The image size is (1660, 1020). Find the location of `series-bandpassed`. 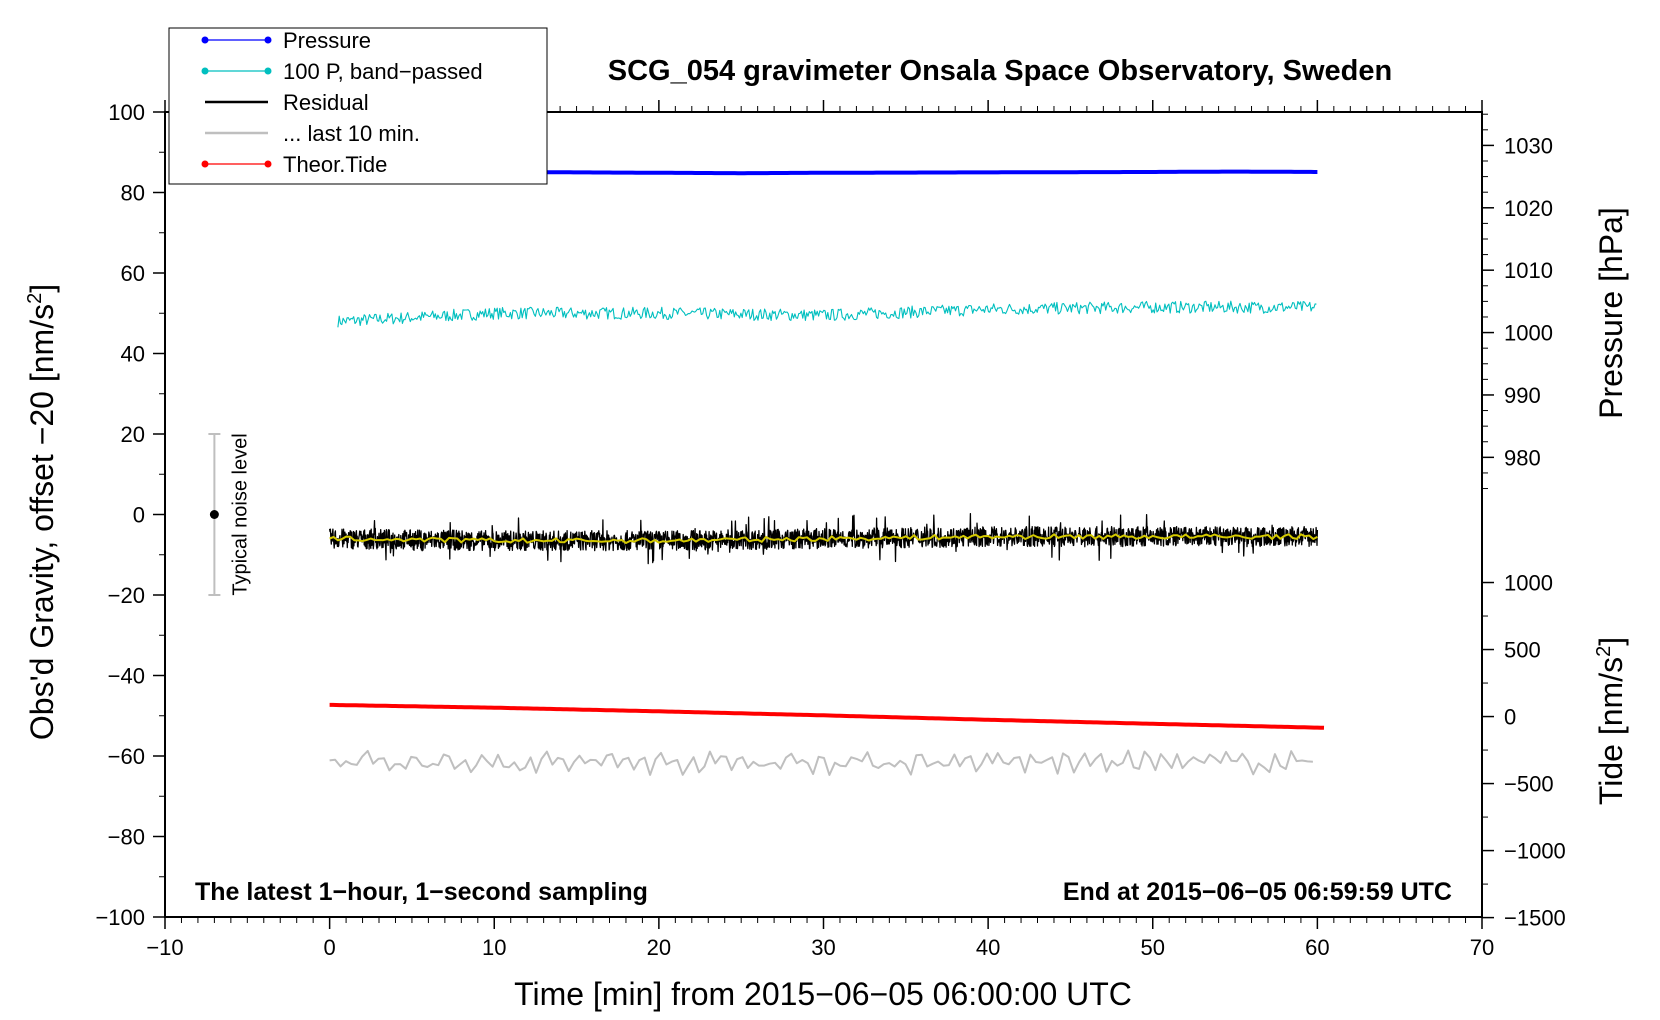

series-bandpassed is located at coordinates (827, 314).